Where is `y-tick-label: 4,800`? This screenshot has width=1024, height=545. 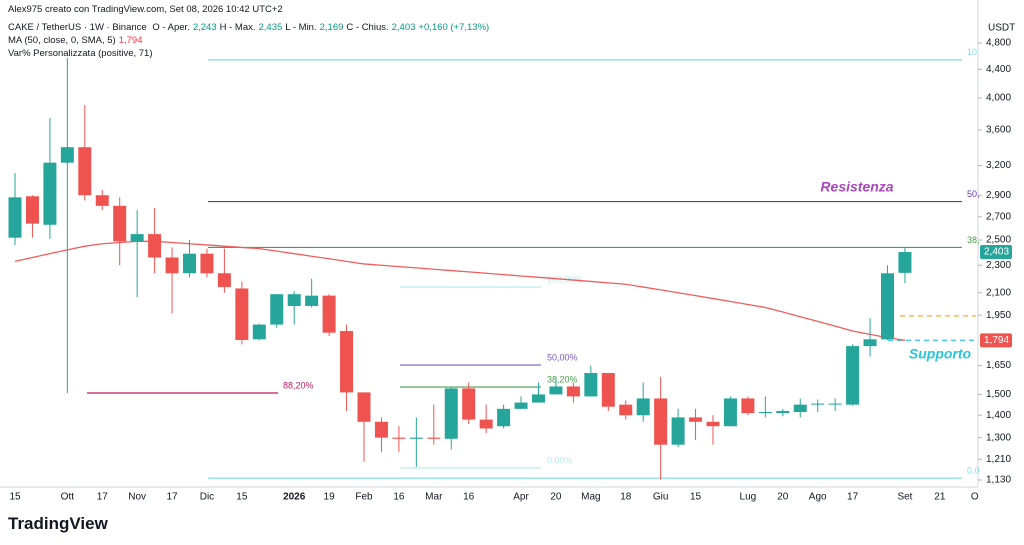 y-tick-label: 4,800 is located at coordinates (998, 43).